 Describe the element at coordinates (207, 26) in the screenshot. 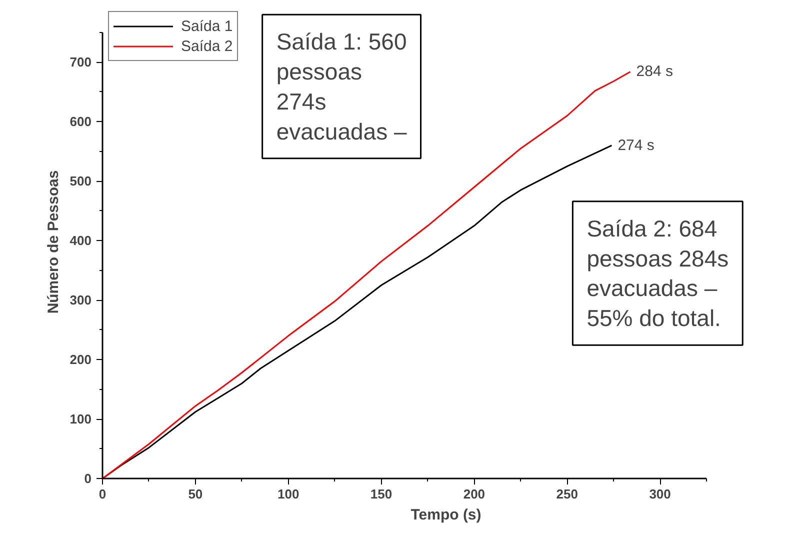

I see `legend-label: Saída 1` at that location.